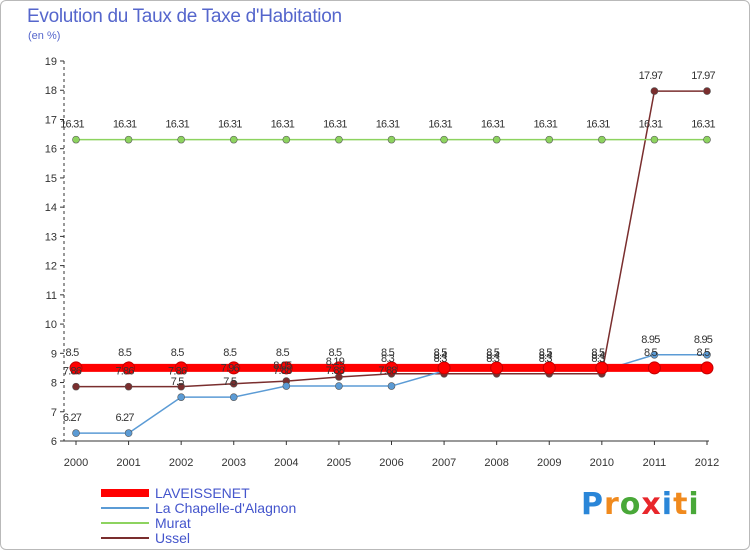  Describe the element at coordinates (51, 179) in the screenshot. I see `y-tick-label: 15` at that location.